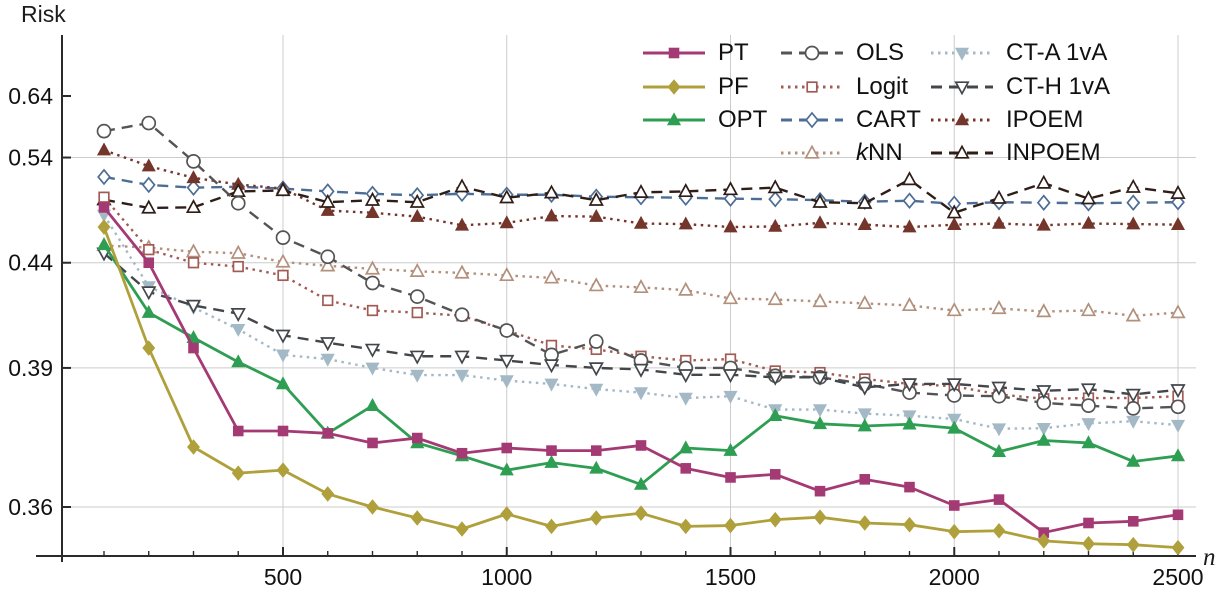 Image resolution: width=1232 pixels, height=591 pixels. Describe the element at coordinates (30, 96) in the screenshot. I see `y-tick-label-0.64: 0.64` at that location.